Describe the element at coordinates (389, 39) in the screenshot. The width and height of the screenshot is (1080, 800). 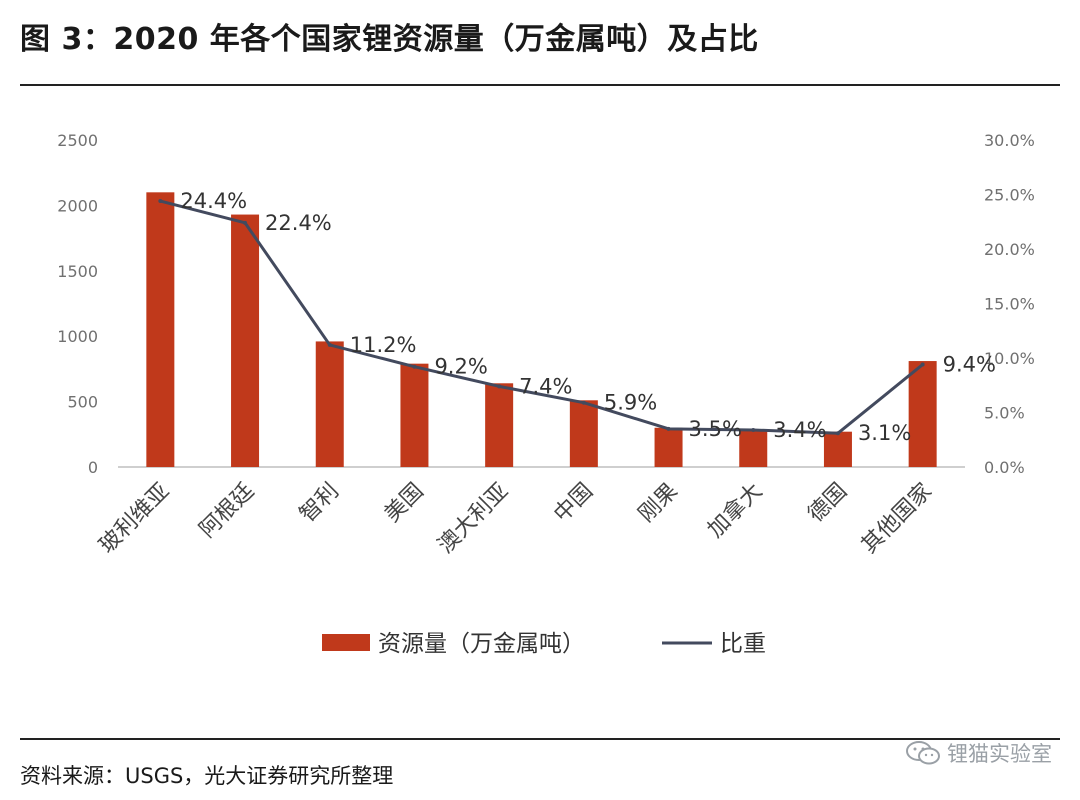
I see `figure-title: 图 3：2020 年各个国家锂资源量（万金属吨）及占比` at that location.